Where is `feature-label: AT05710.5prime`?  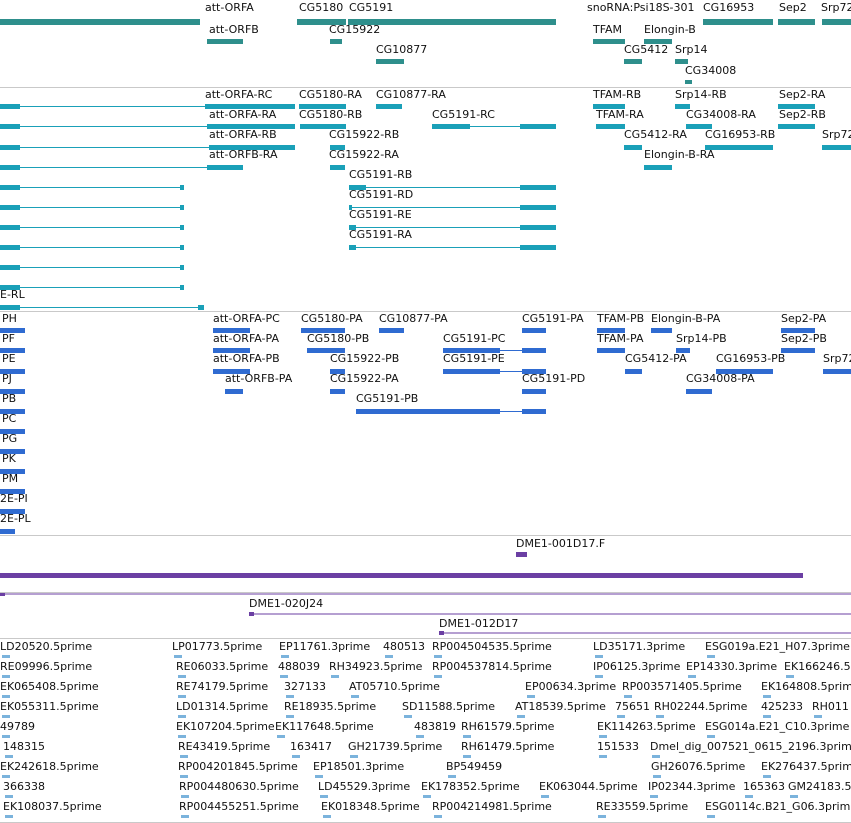
feature-label: AT05710.5prime is located at coordinates (394, 686).